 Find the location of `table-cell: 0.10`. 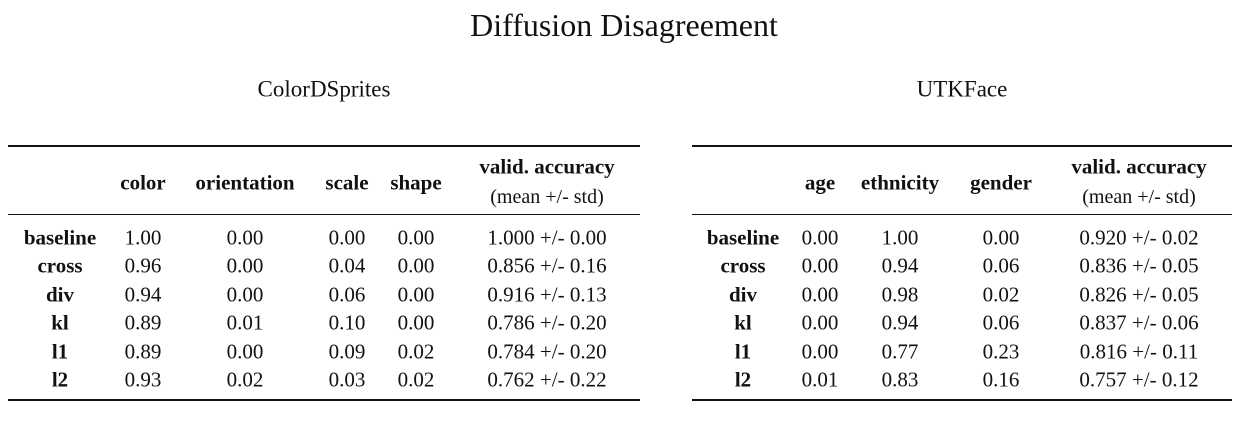

table-cell: 0.10 is located at coordinates (347, 322).